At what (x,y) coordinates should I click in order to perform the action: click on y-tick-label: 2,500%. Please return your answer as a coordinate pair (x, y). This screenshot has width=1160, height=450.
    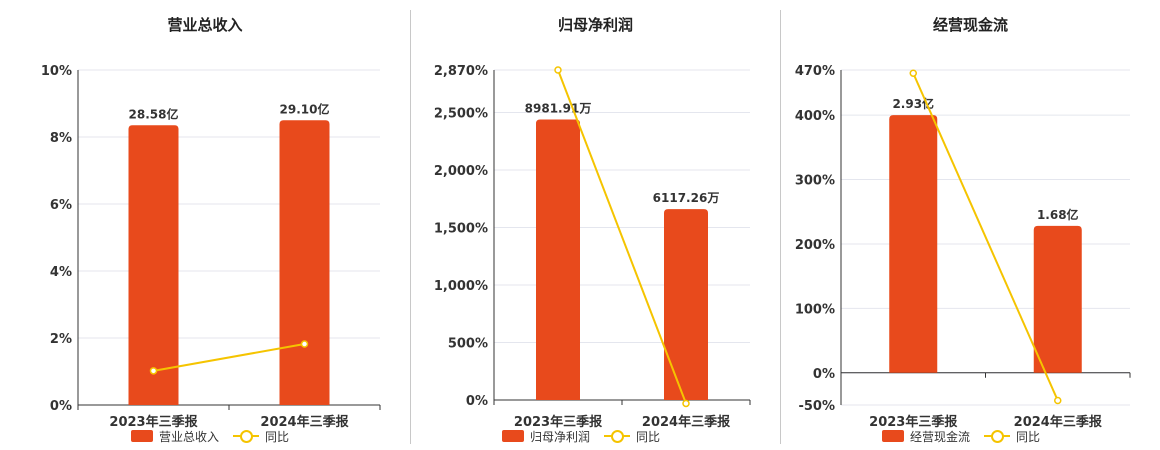
    Looking at the image, I should click on (461, 114).